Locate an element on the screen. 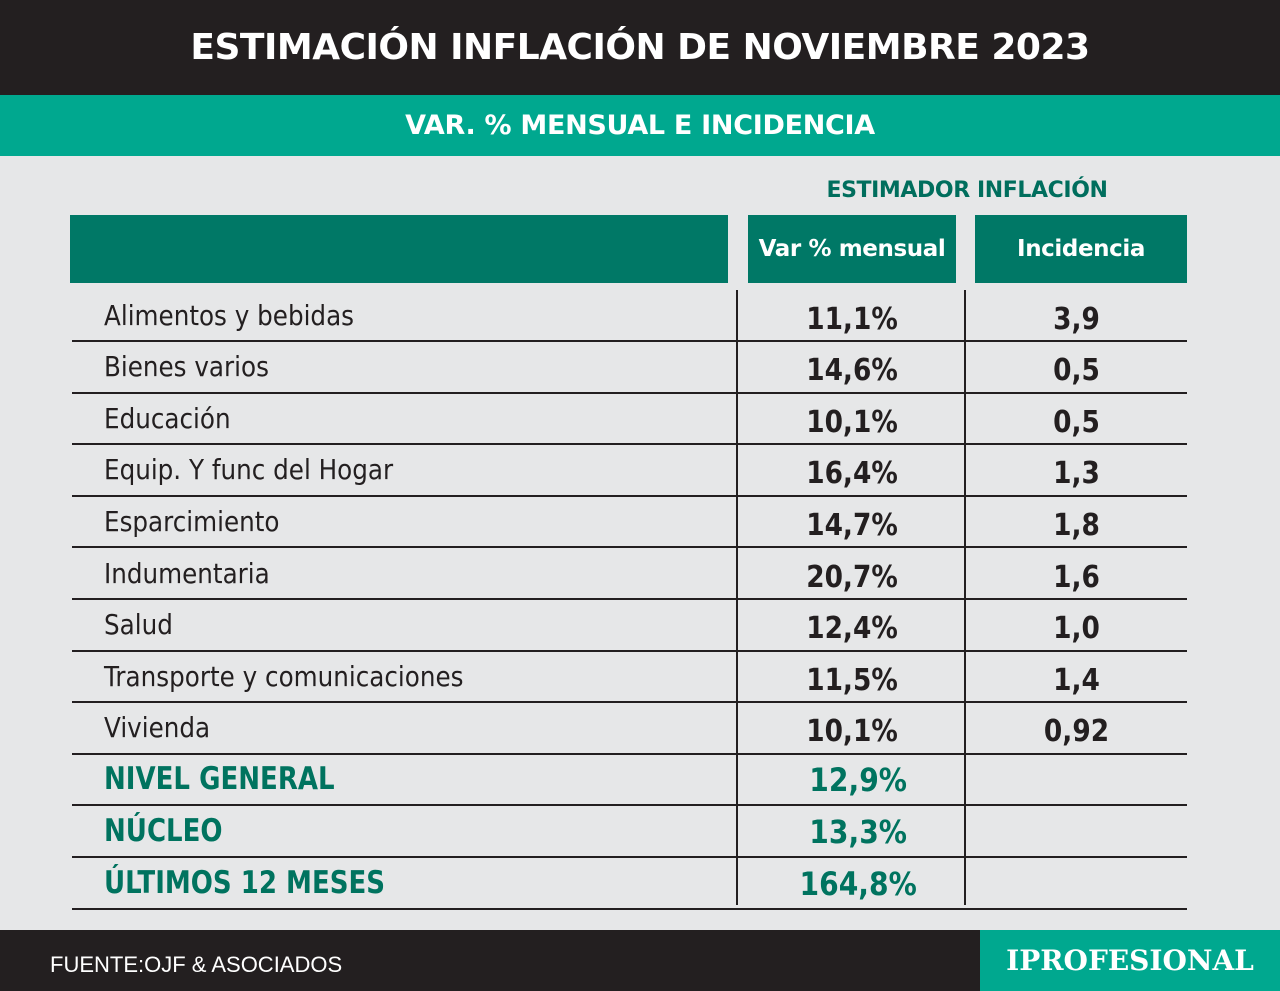  row-name: Bienes varios is located at coordinates (186, 367).